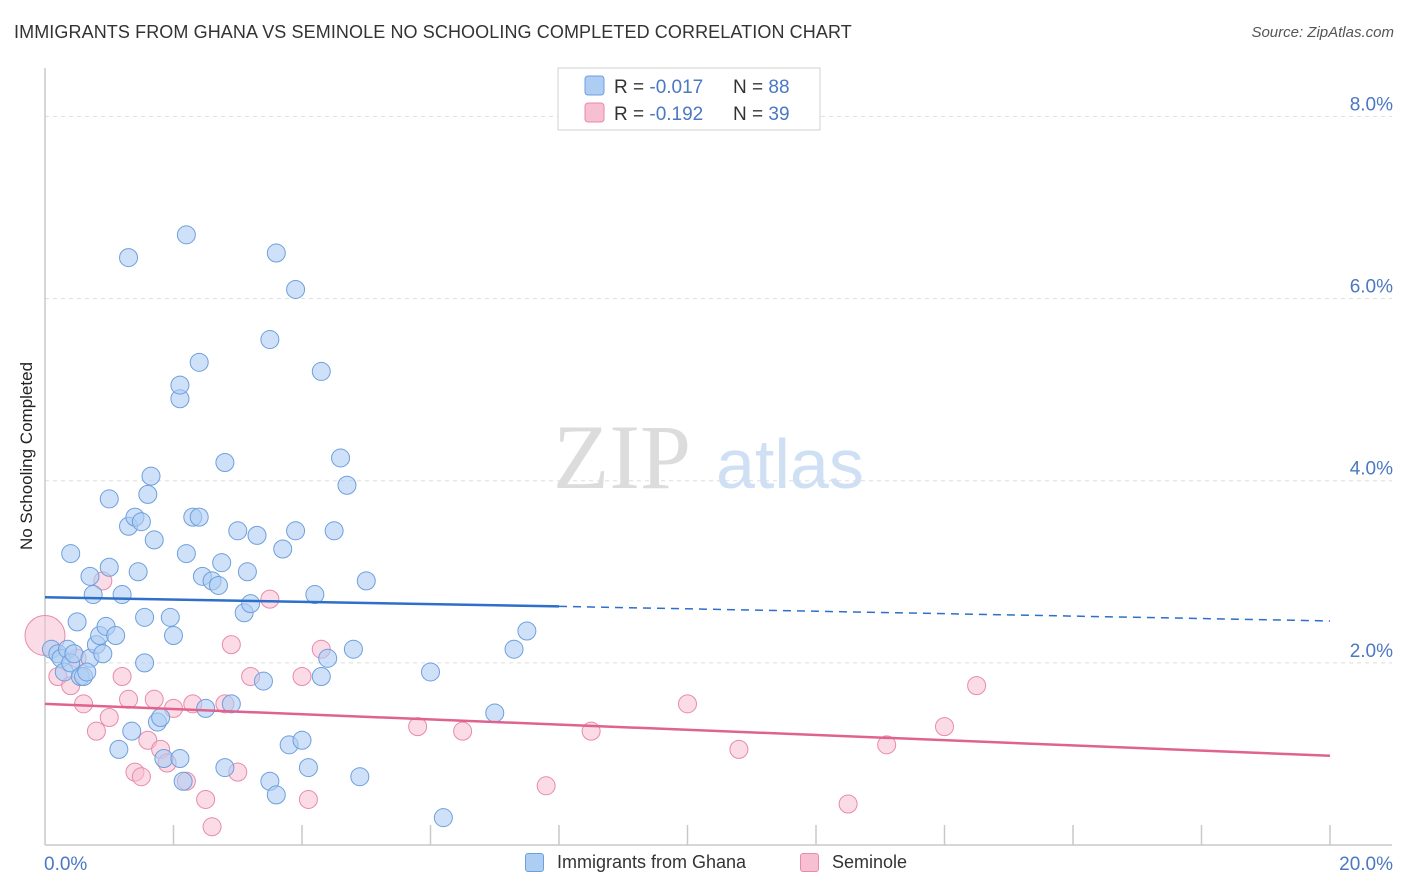 The image size is (1406, 892). What do you see at coordinates (676, 114) in the screenshot?
I see `stats-r-value-seminole: -0.192` at bounding box center [676, 114].